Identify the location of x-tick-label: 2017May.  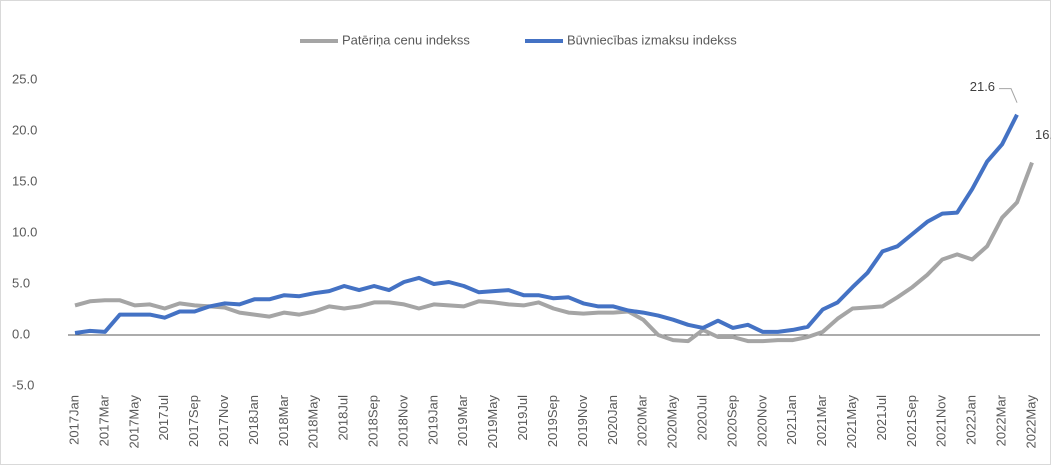
(133, 422).